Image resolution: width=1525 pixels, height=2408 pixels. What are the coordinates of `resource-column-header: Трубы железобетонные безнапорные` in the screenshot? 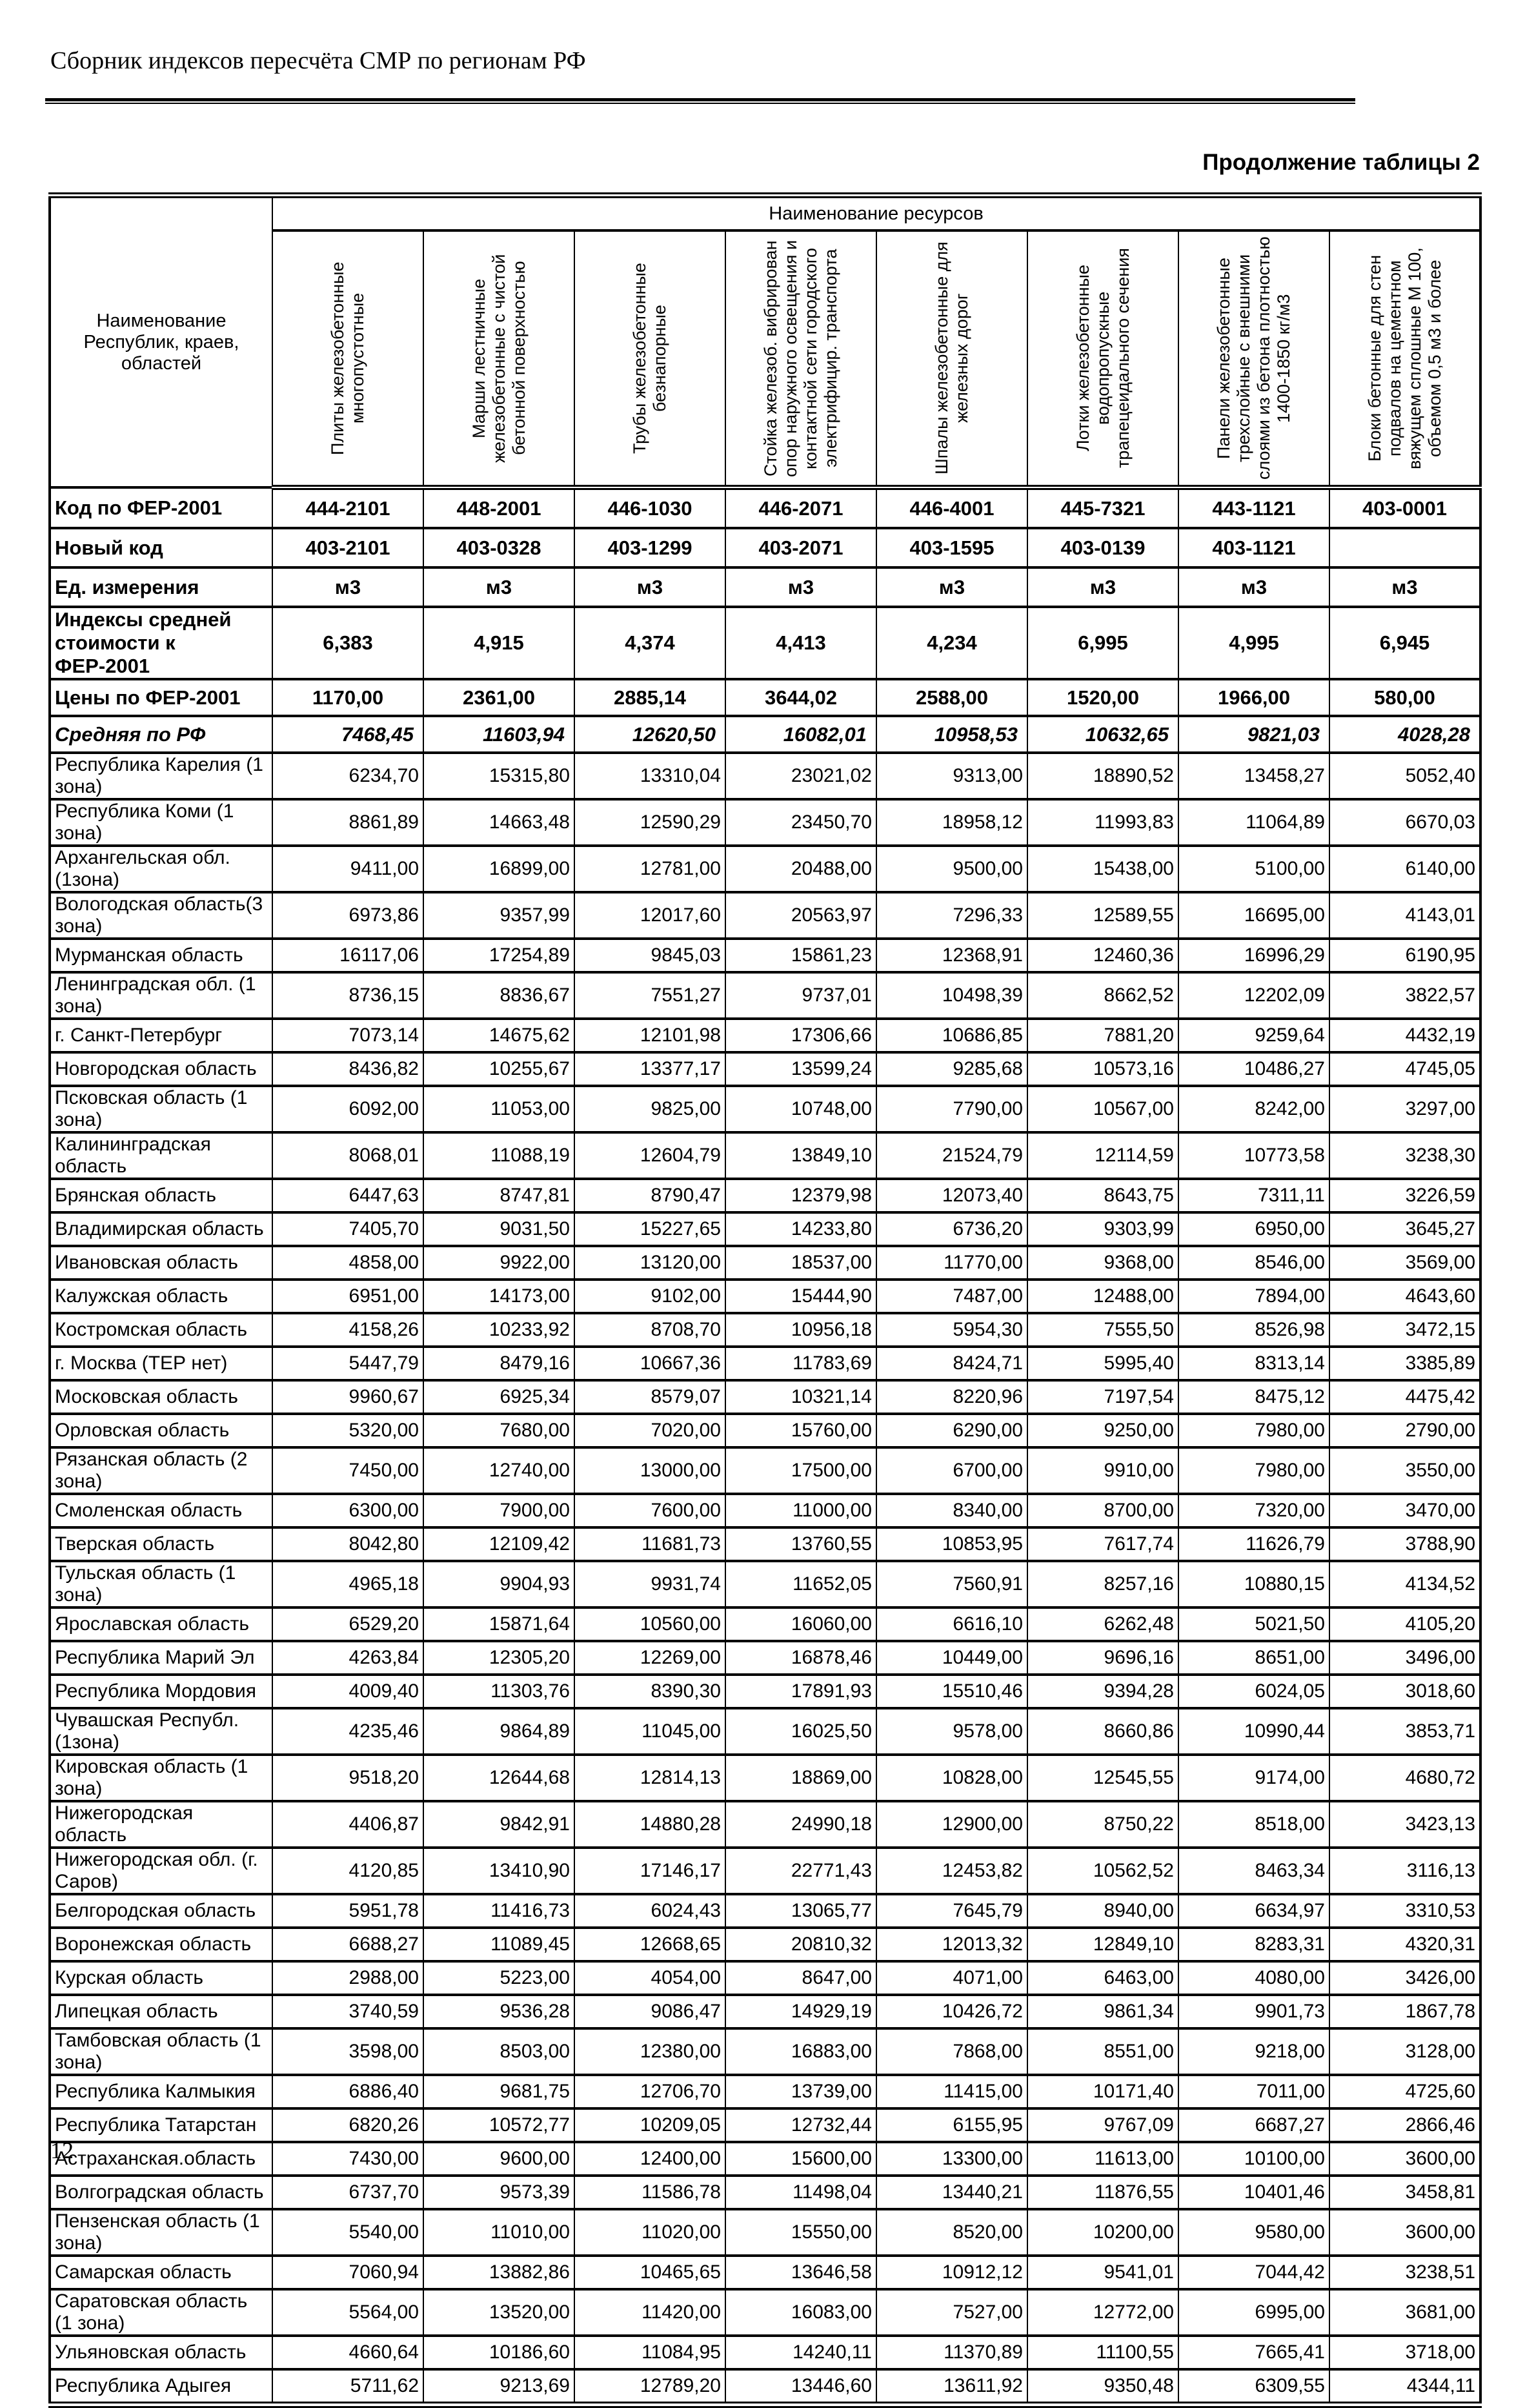 It's located at (650, 359).